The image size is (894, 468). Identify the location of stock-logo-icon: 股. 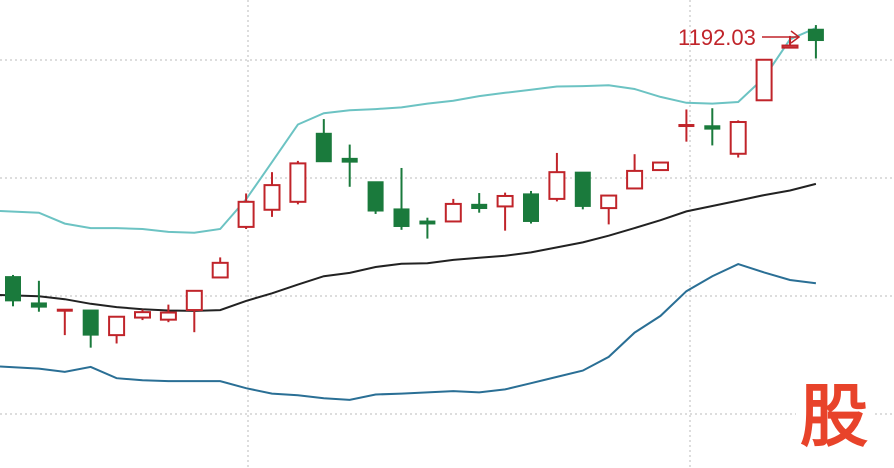
(834, 414).